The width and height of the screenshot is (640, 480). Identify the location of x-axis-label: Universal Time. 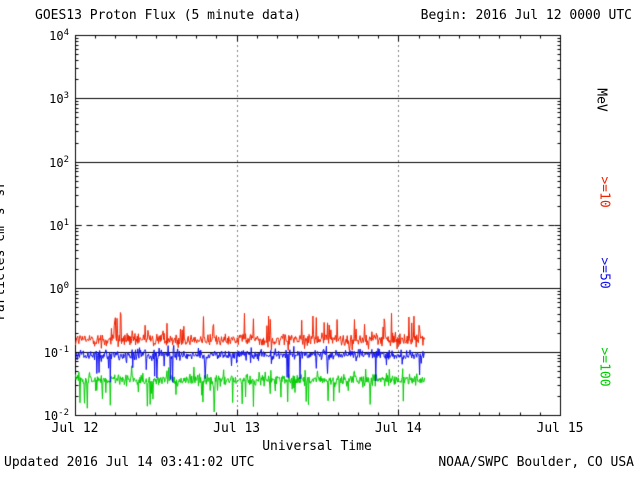
(317, 446).